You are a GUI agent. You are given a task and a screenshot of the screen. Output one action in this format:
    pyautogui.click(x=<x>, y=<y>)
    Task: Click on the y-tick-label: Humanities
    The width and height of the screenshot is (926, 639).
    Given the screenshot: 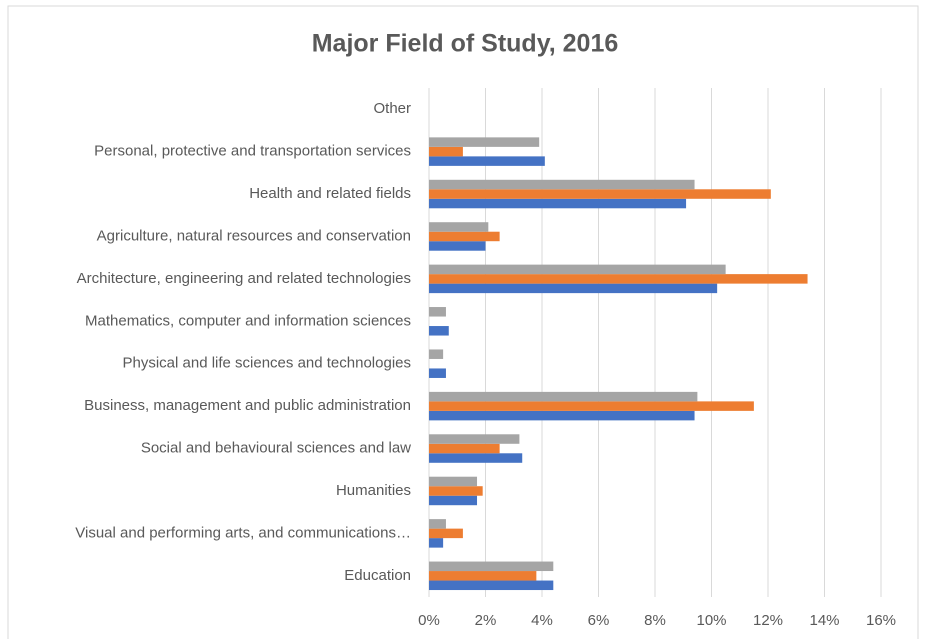 What is the action you would take?
    pyautogui.click(x=373, y=490)
    